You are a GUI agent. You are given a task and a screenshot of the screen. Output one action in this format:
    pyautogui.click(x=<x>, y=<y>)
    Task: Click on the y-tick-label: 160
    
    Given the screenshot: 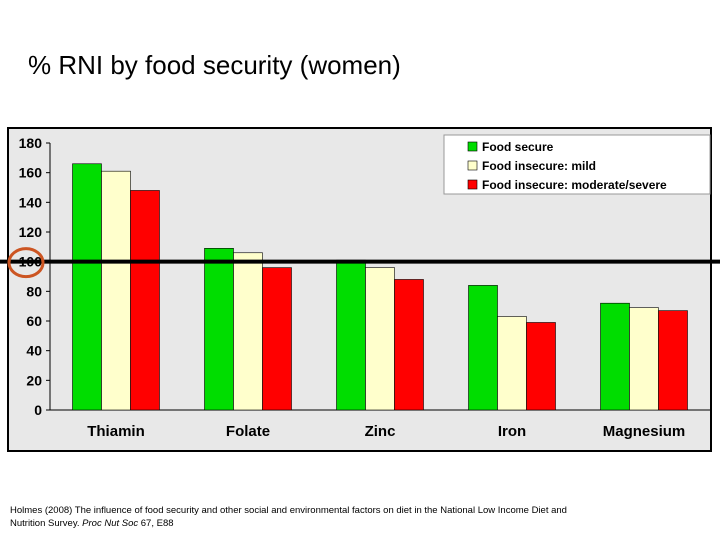 What is the action you would take?
    pyautogui.click(x=31, y=173)
    